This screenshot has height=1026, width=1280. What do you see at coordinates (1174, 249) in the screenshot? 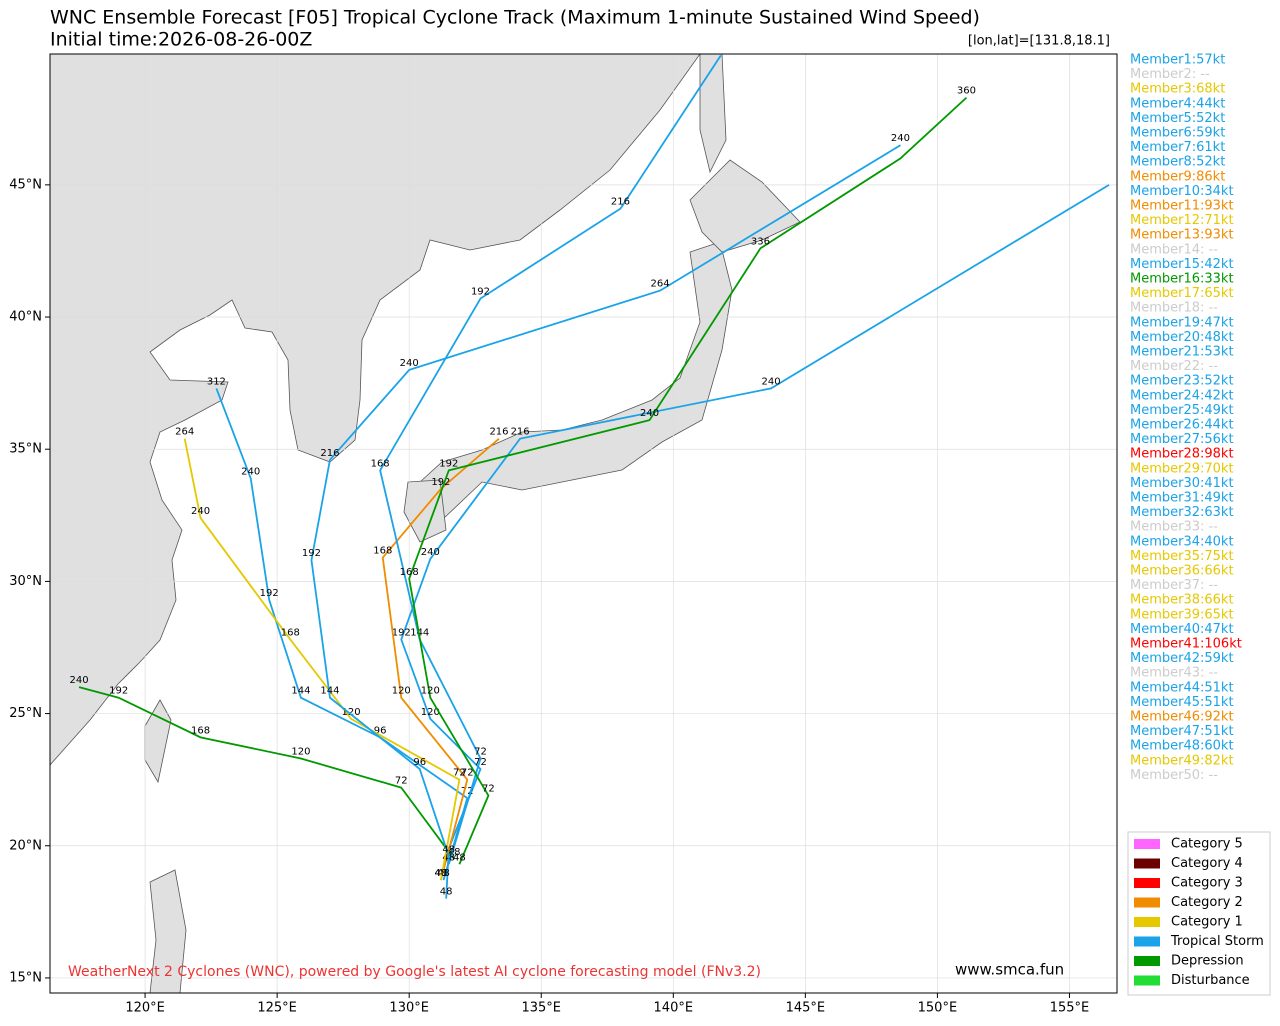
I see `member-label: Member14: --` at bounding box center [1174, 249].